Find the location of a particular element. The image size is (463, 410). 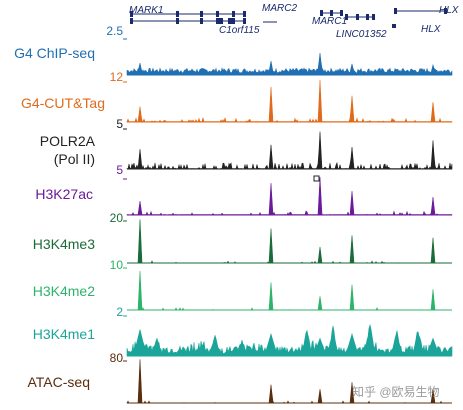

scale-atac: 80 is located at coordinates (116, 358).